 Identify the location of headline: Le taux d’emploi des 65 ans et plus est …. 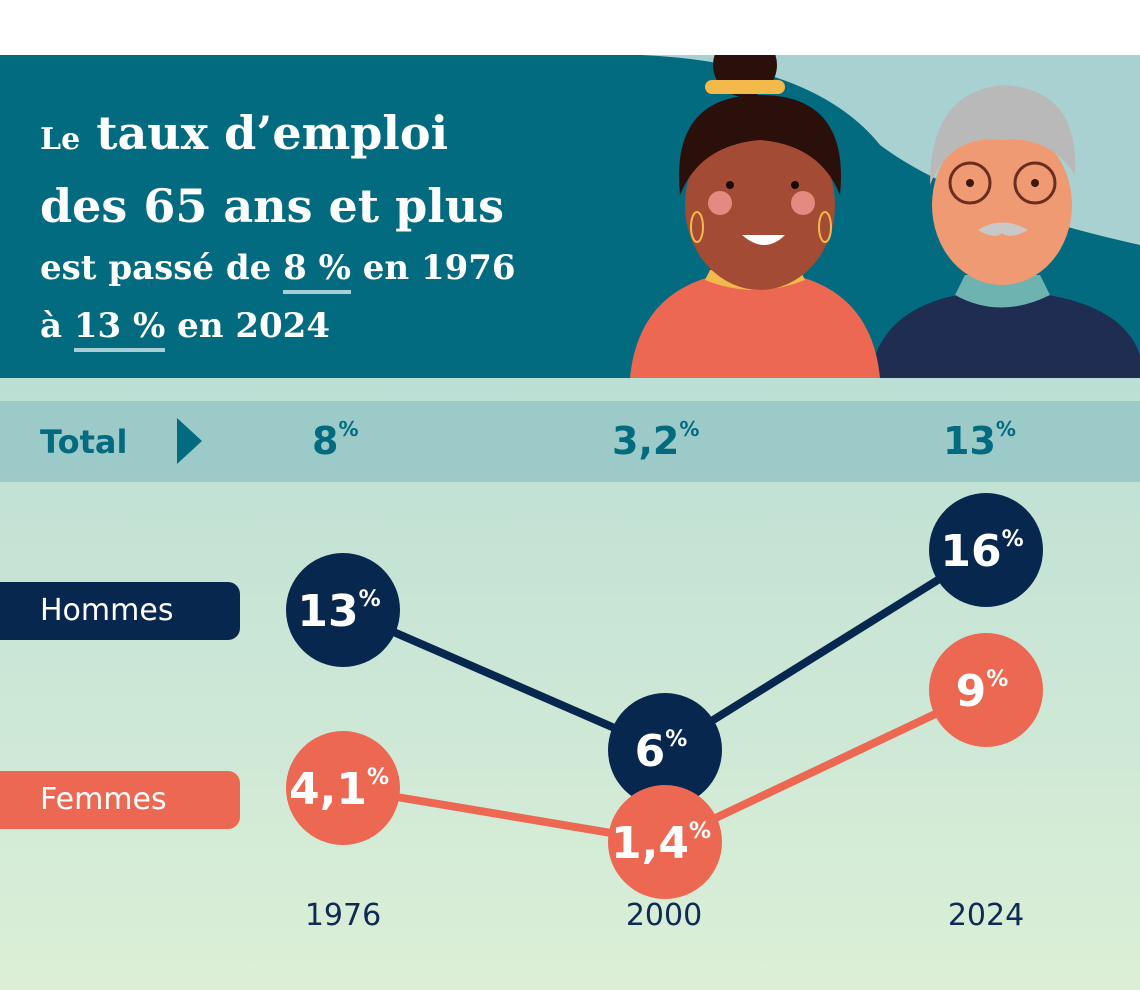
(278, 227).